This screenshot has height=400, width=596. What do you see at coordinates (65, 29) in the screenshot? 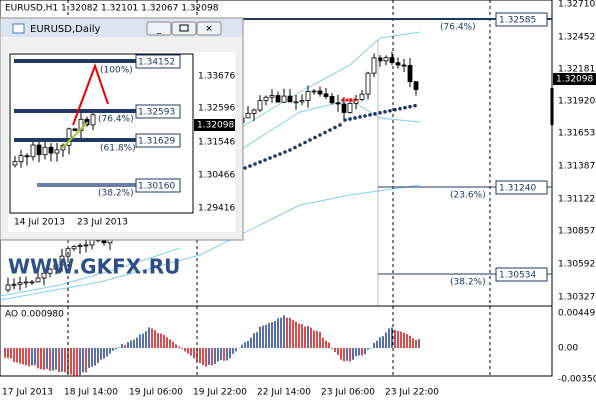
I see `window-title: EURUSD,Daily` at bounding box center [65, 29].